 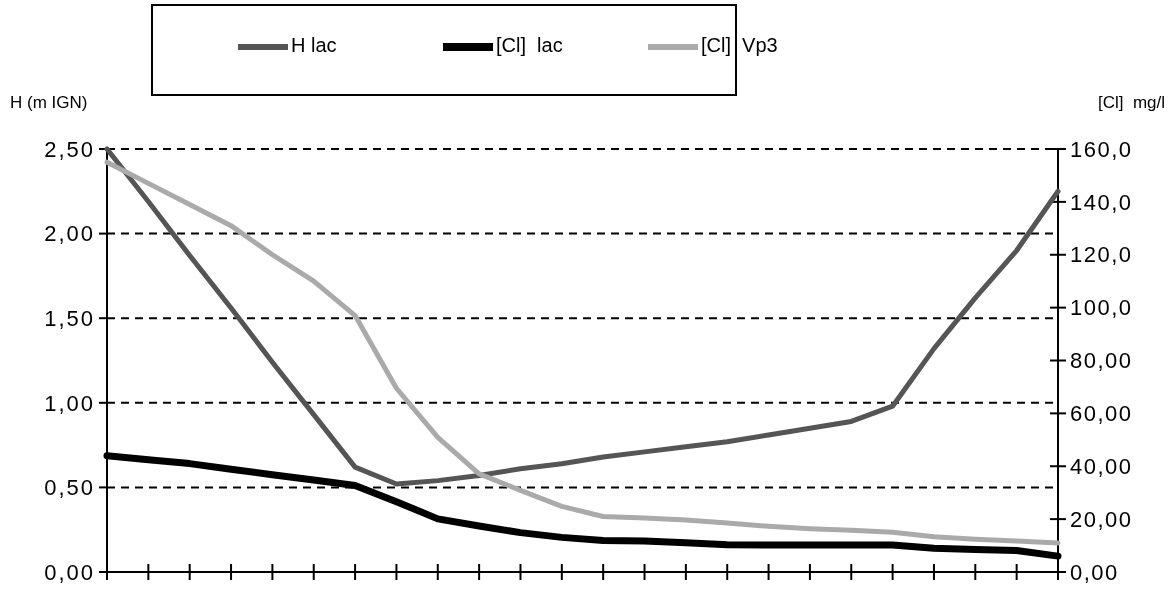 I want to click on y2-tick-label: 60,00, so click(x=1101, y=414).